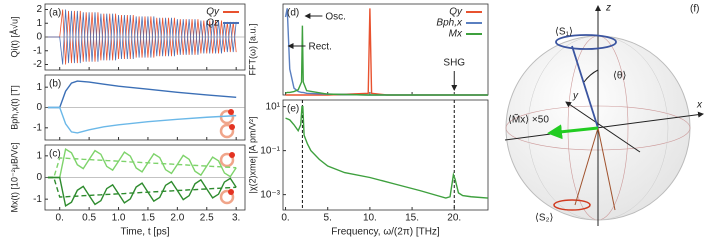  I want to click on panel-label: (c), so click(55, 154).